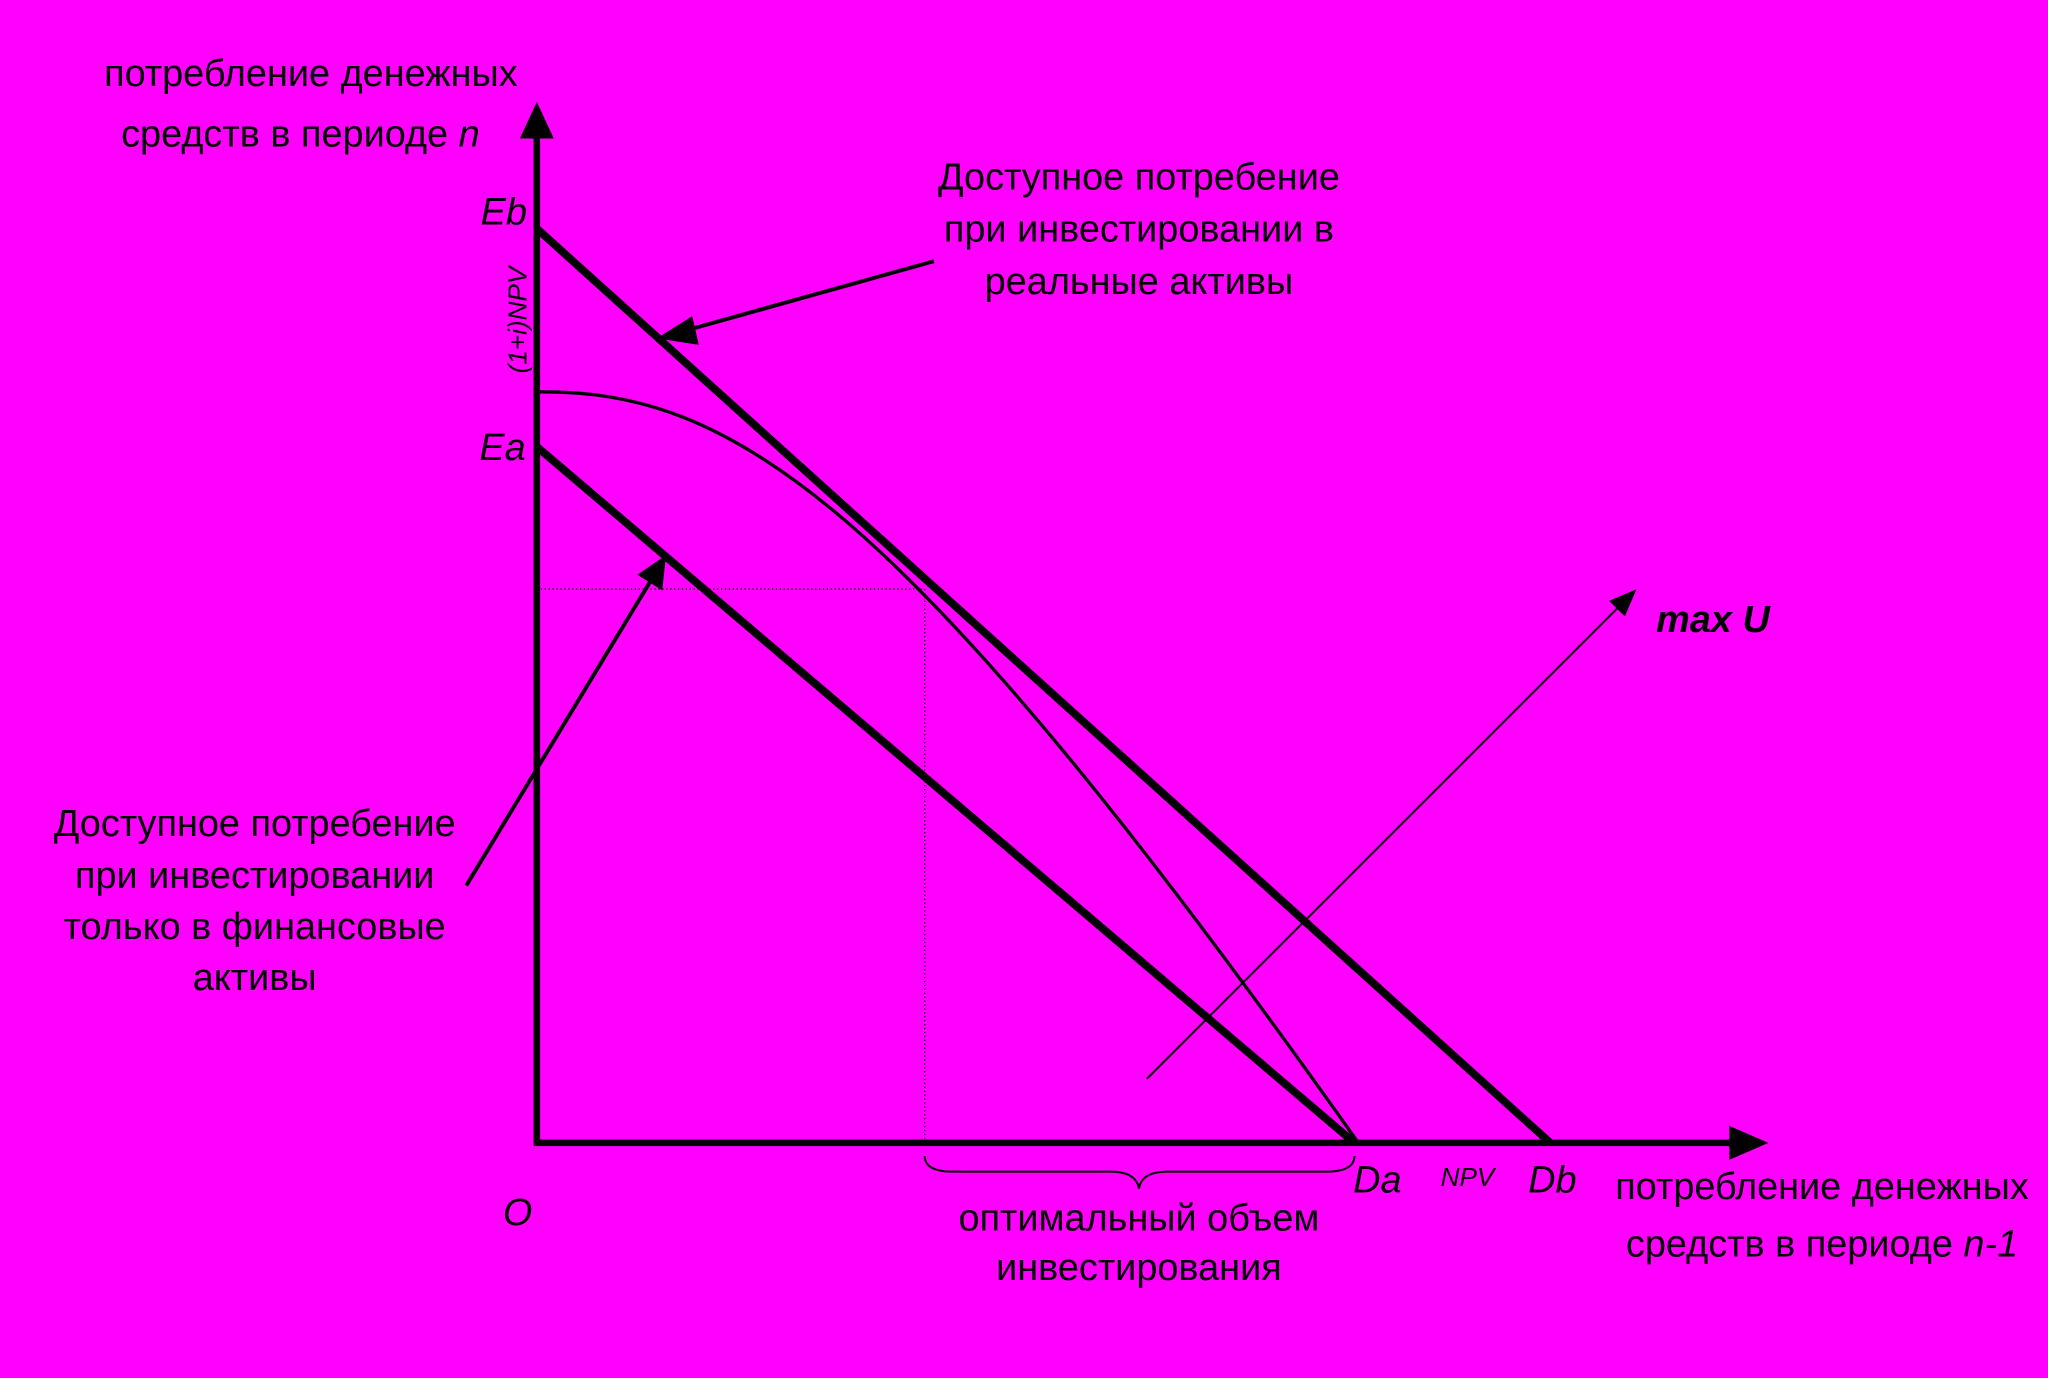 The height and width of the screenshot is (1378, 2048). What do you see at coordinates (255, 978) in the screenshot?
I see `annotation: активы` at bounding box center [255, 978].